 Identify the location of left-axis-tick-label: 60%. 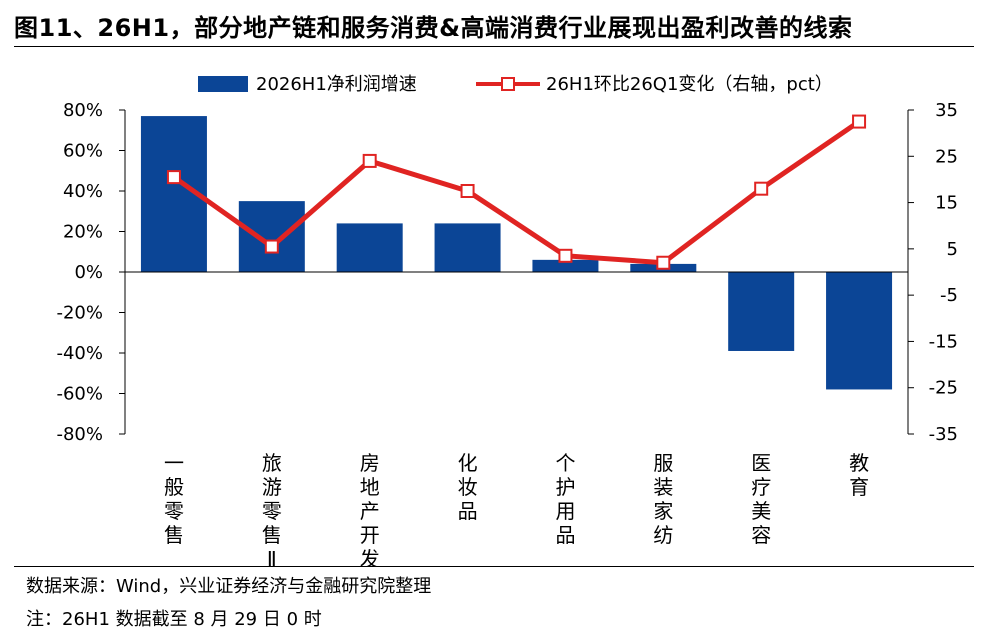
(83, 151).